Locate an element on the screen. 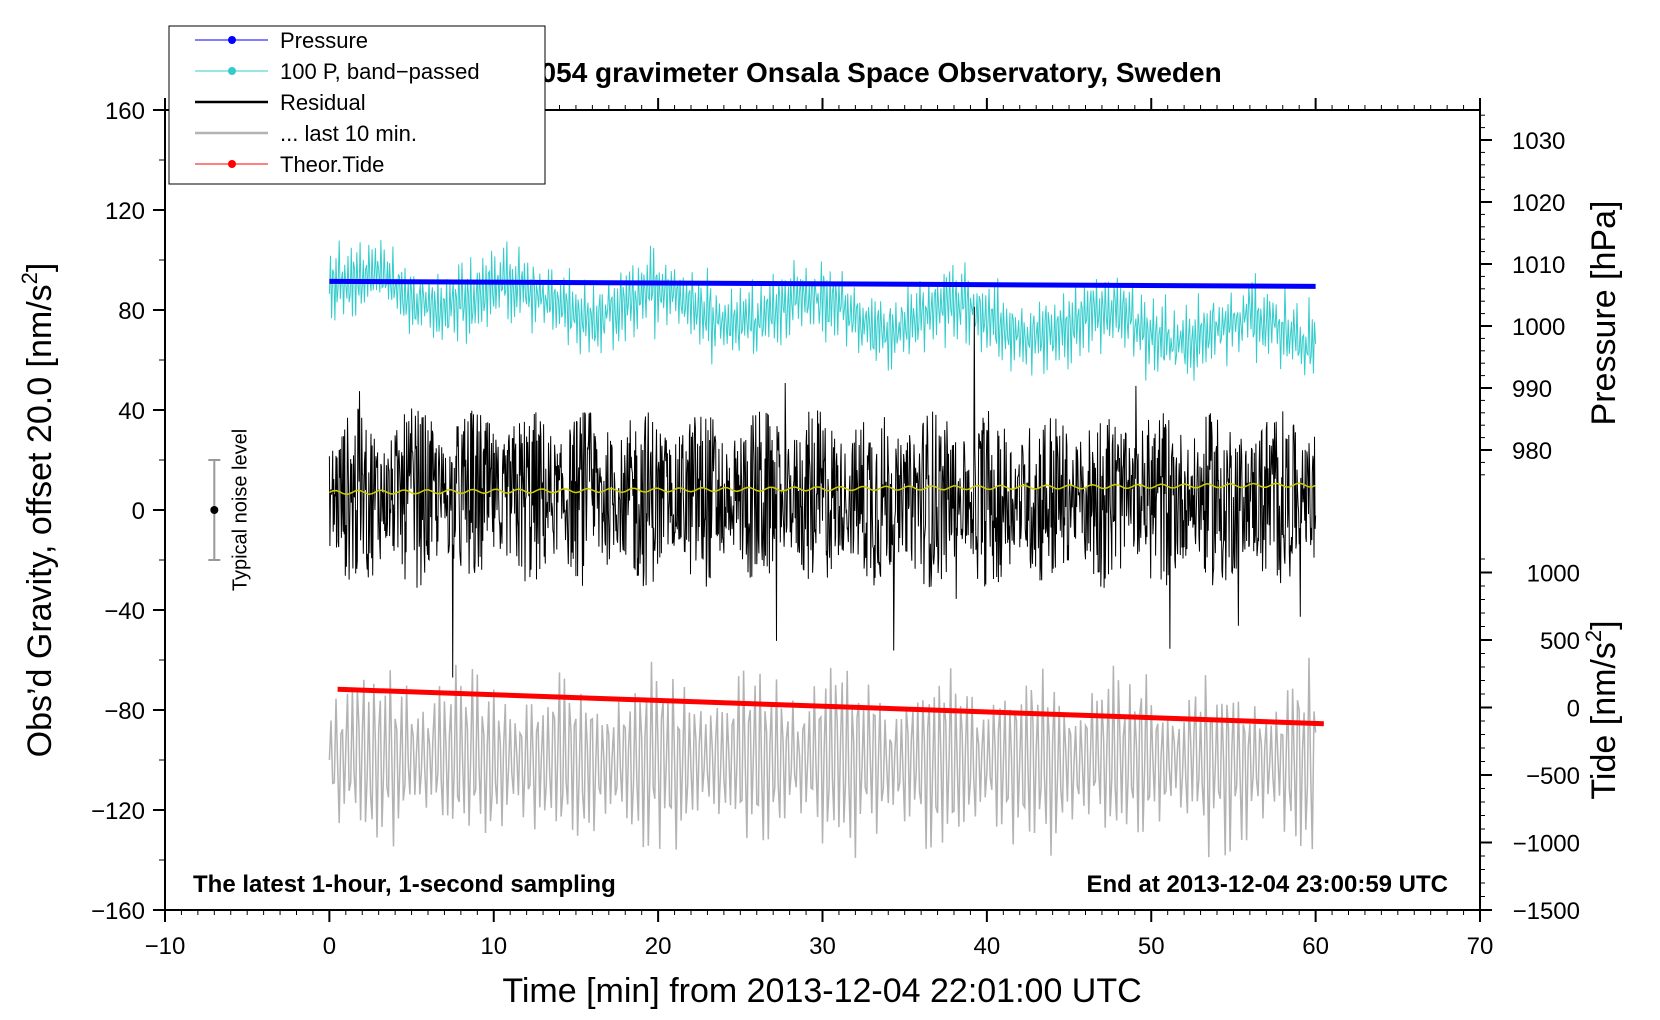 The image size is (1660, 1020). y-tick-label: −40 is located at coordinates (124, 611).